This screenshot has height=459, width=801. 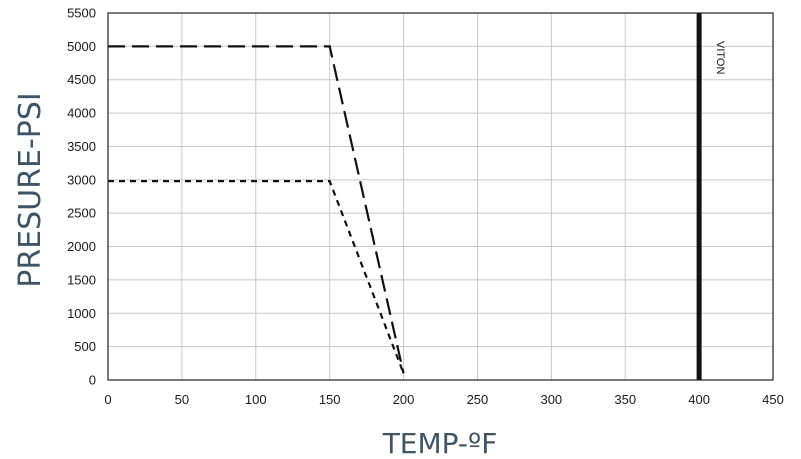 I want to click on y-tick-label-9: 4500, so click(x=81, y=79).